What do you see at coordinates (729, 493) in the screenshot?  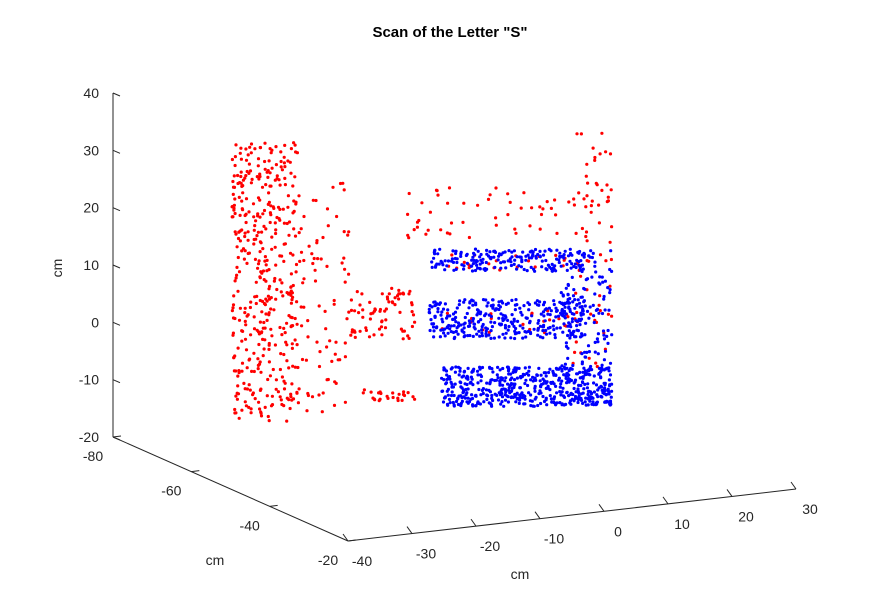 I see `x-tick` at bounding box center [729, 493].